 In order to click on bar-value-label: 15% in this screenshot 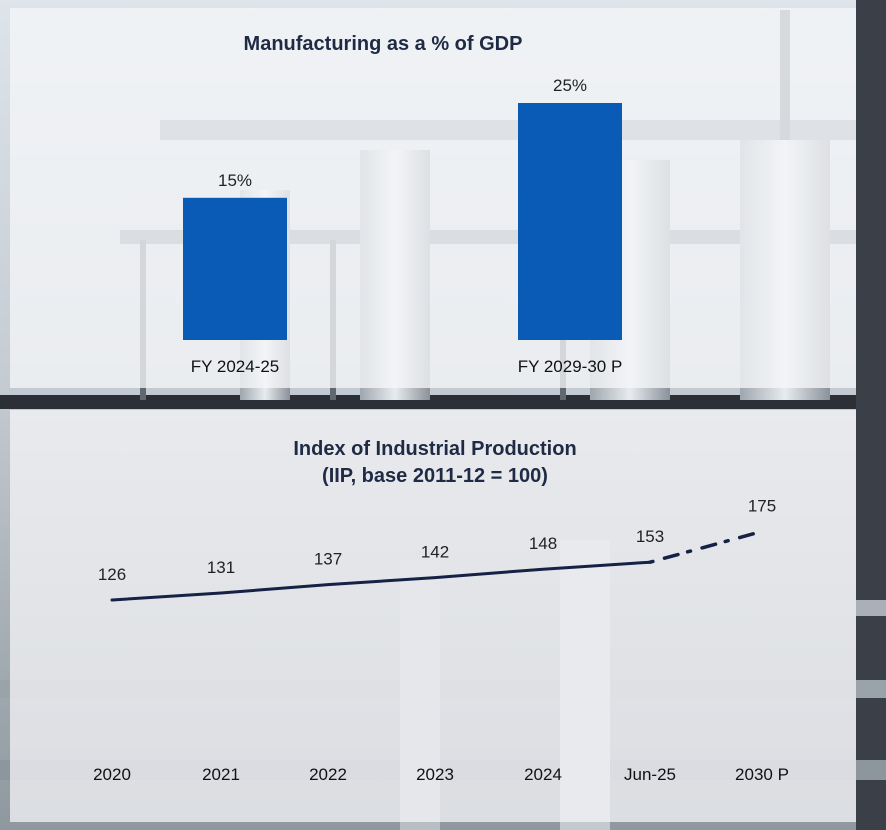, I will do `click(235, 180)`.